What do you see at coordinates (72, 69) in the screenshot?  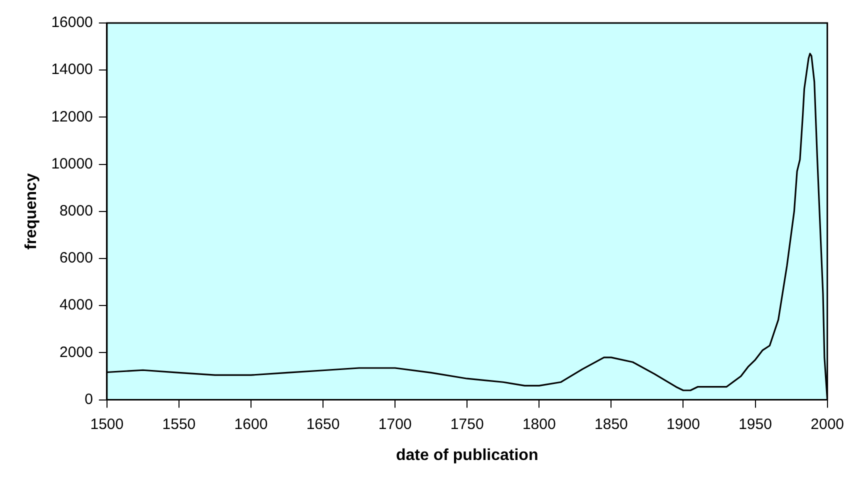 I see `y-tick-label: 14000` at bounding box center [72, 69].